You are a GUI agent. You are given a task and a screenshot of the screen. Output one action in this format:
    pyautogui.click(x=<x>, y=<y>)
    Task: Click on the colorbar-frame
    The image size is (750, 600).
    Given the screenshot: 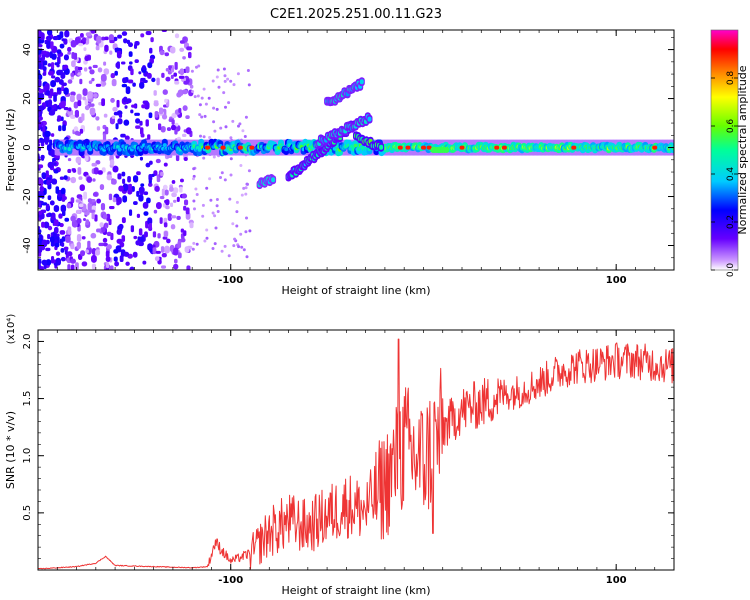 What is the action you would take?
    pyautogui.click(x=724, y=150)
    